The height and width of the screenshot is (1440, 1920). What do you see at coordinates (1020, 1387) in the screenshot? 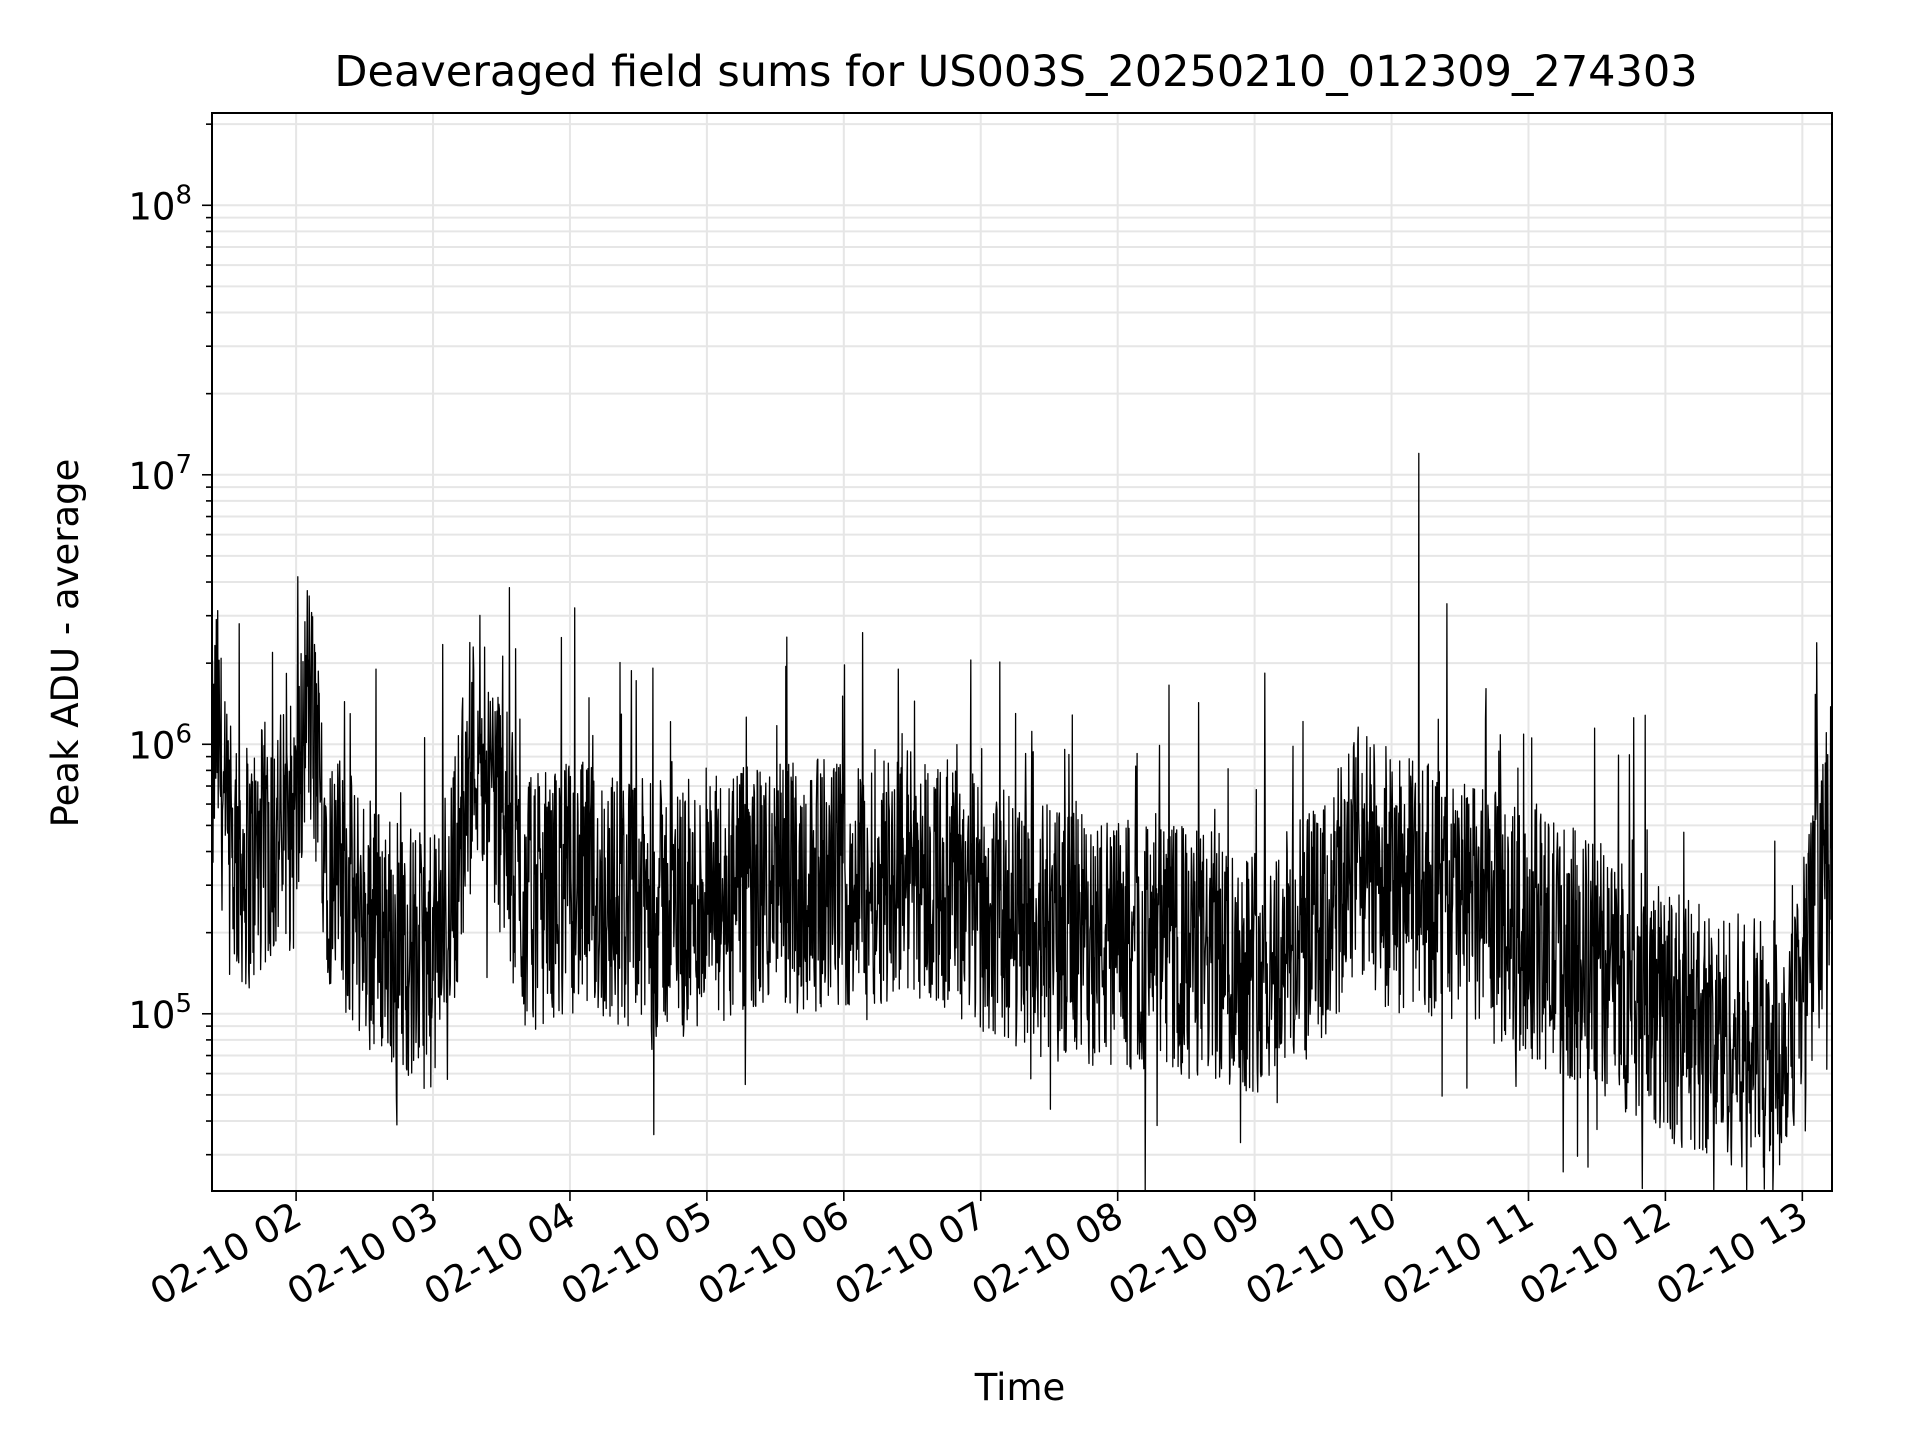
I see `x-axis-label: Time` at bounding box center [1020, 1387].